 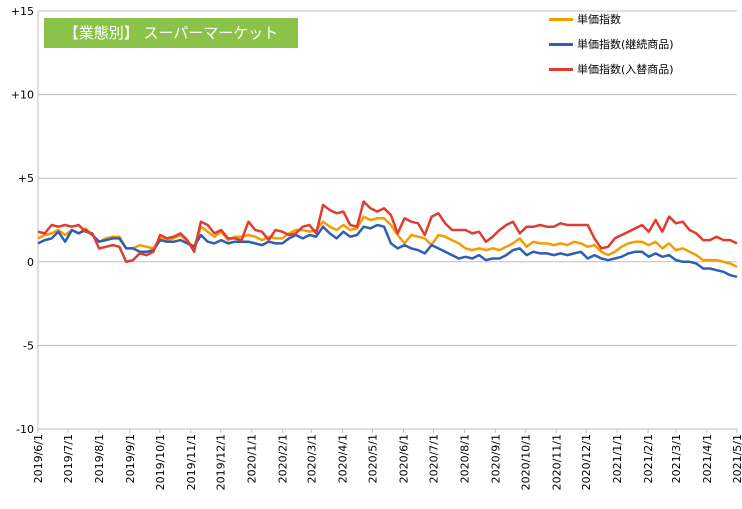 I want to click on x-tick-label: 2020/12/1, so click(x=586, y=462).